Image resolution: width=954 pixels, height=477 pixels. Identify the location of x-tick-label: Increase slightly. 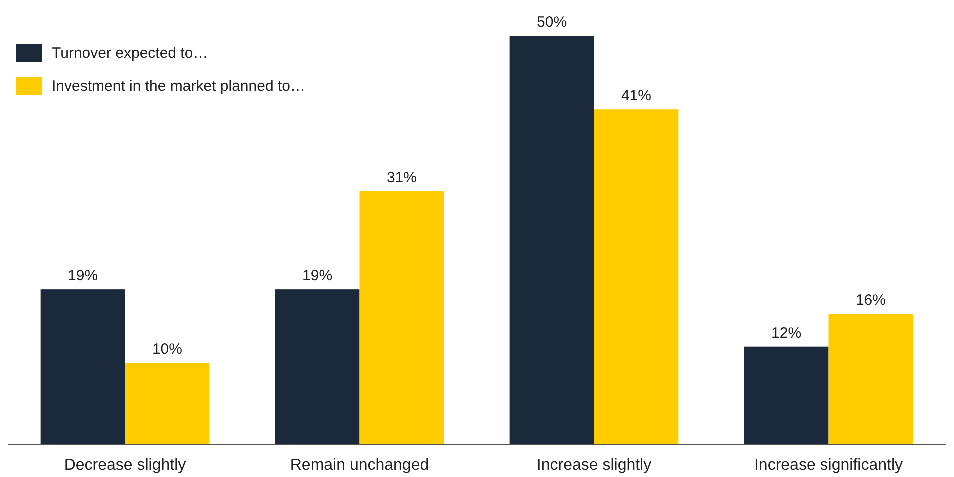
(594, 465).